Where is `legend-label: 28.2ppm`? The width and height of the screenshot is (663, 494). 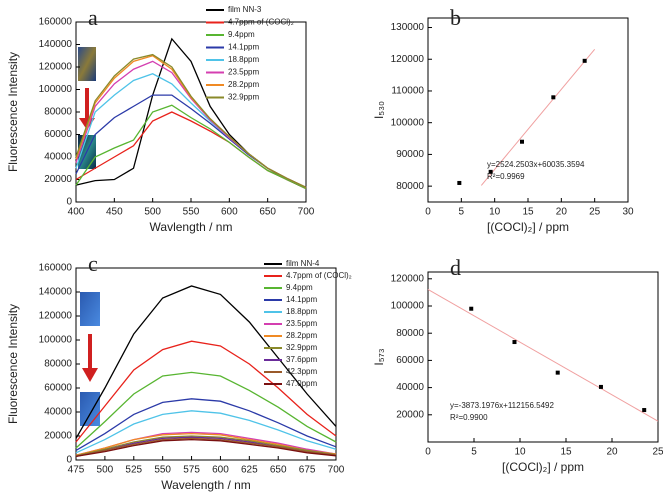 legend-label: 28.2ppm is located at coordinates (301, 335).